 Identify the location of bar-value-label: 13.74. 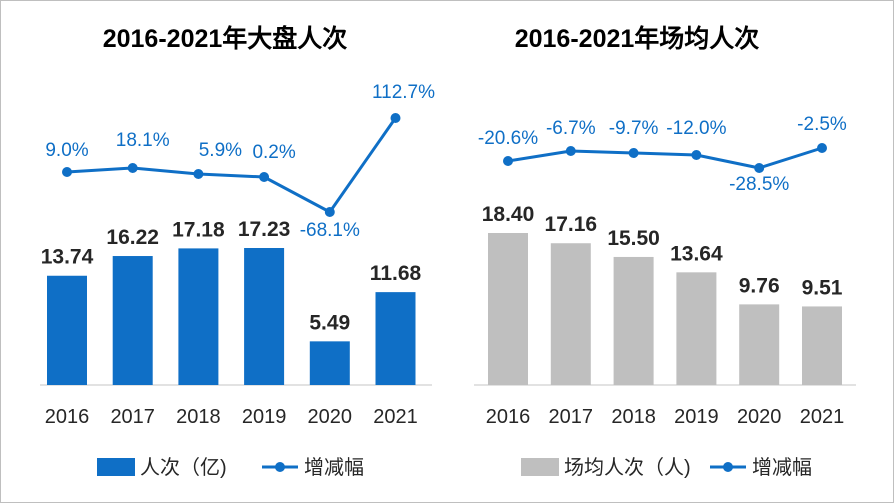
(67, 257).